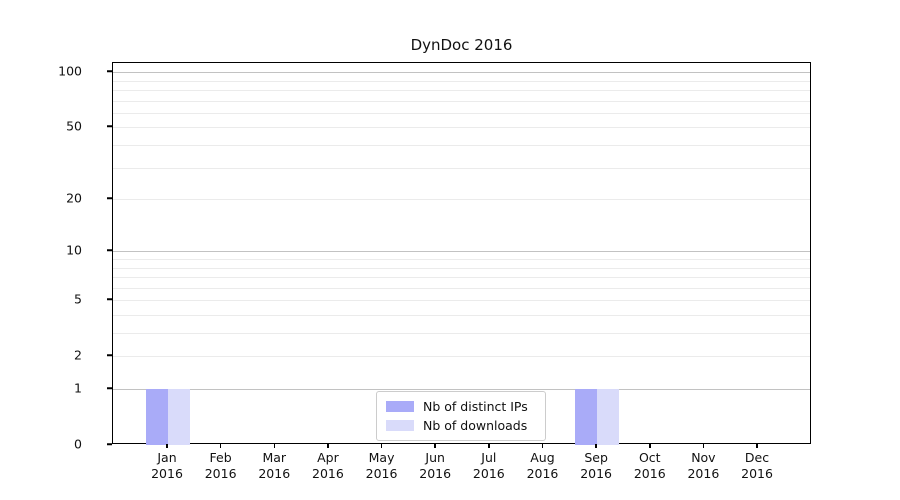 The width and height of the screenshot is (900, 500). I want to click on x-tick-month: Sep, so click(596, 457).